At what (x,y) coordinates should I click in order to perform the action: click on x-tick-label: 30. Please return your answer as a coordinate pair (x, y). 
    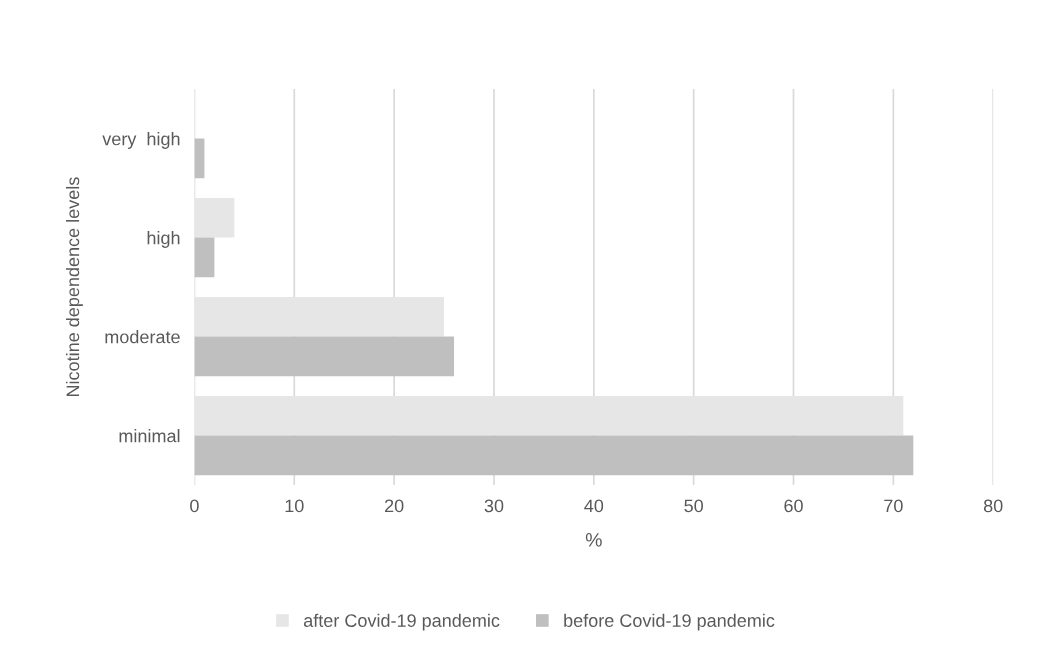
    Looking at the image, I should click on (494, 506).